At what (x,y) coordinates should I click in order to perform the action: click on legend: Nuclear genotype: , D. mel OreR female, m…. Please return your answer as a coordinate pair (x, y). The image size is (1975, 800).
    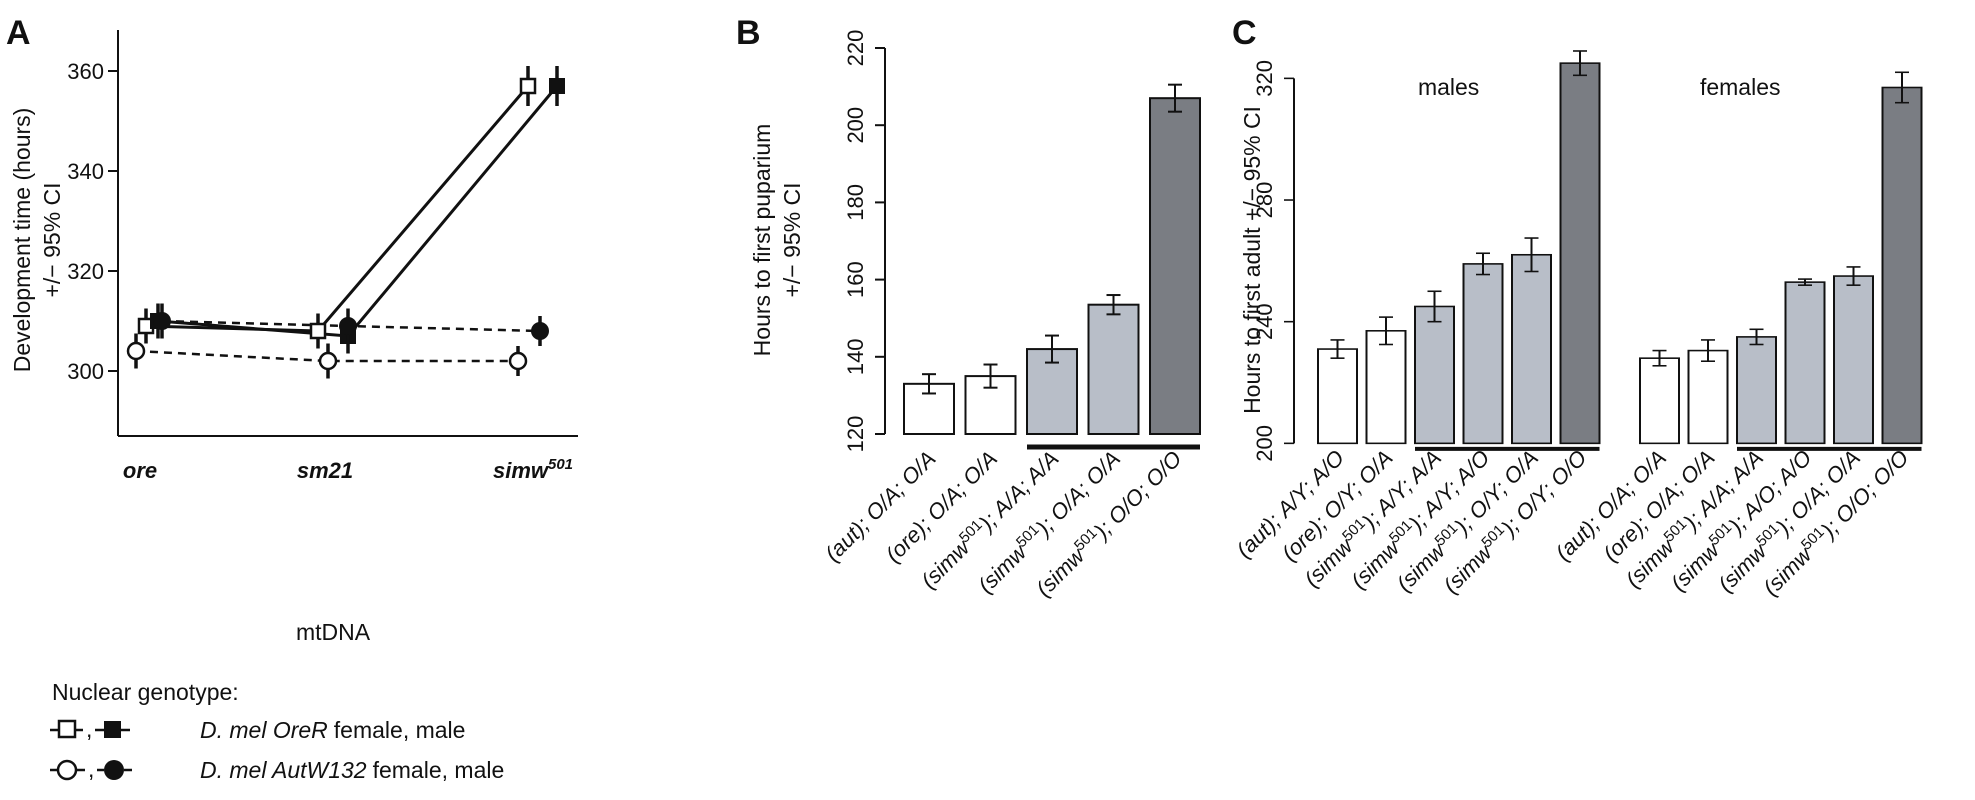
    Looking at the image, I should click on (277, 731).